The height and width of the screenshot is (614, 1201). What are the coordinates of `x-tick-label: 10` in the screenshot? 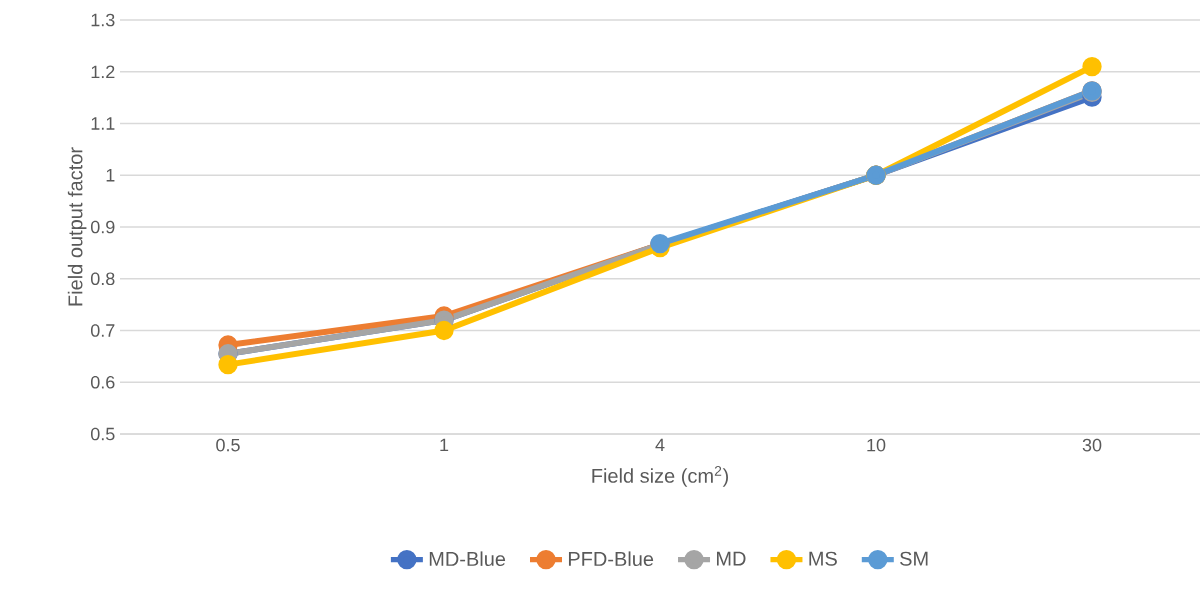 It's located at (876, 445).